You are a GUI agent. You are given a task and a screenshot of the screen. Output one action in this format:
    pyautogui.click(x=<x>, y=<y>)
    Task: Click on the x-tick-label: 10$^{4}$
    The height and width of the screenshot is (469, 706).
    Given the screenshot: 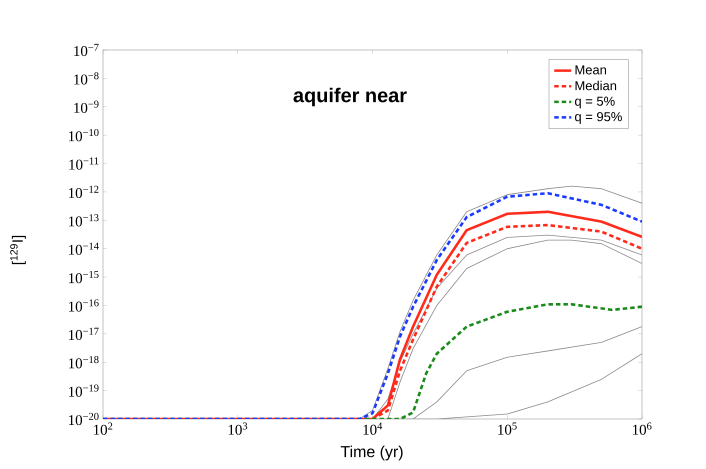 What is the action you would take?
    pyautogui.click(x=372, y=428)
    